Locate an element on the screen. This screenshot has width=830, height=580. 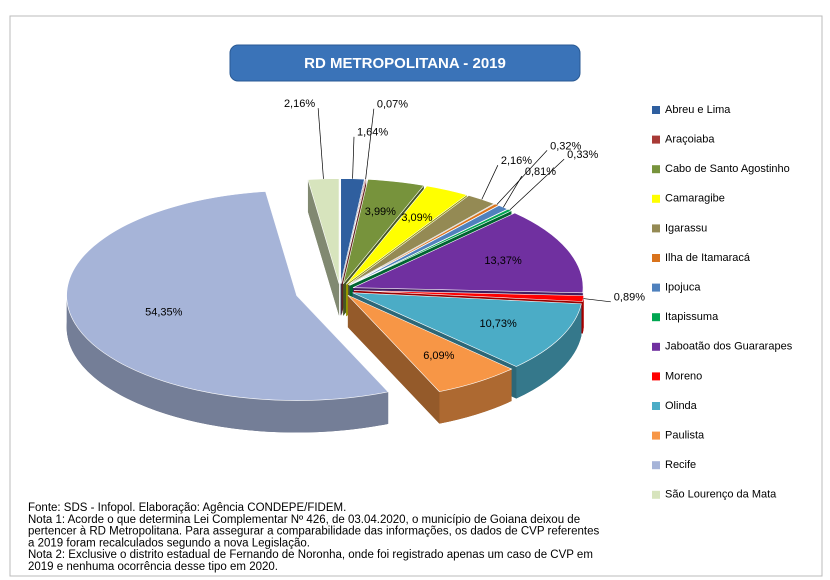
data-label: 6,09% is located at coordinates (438, 356).